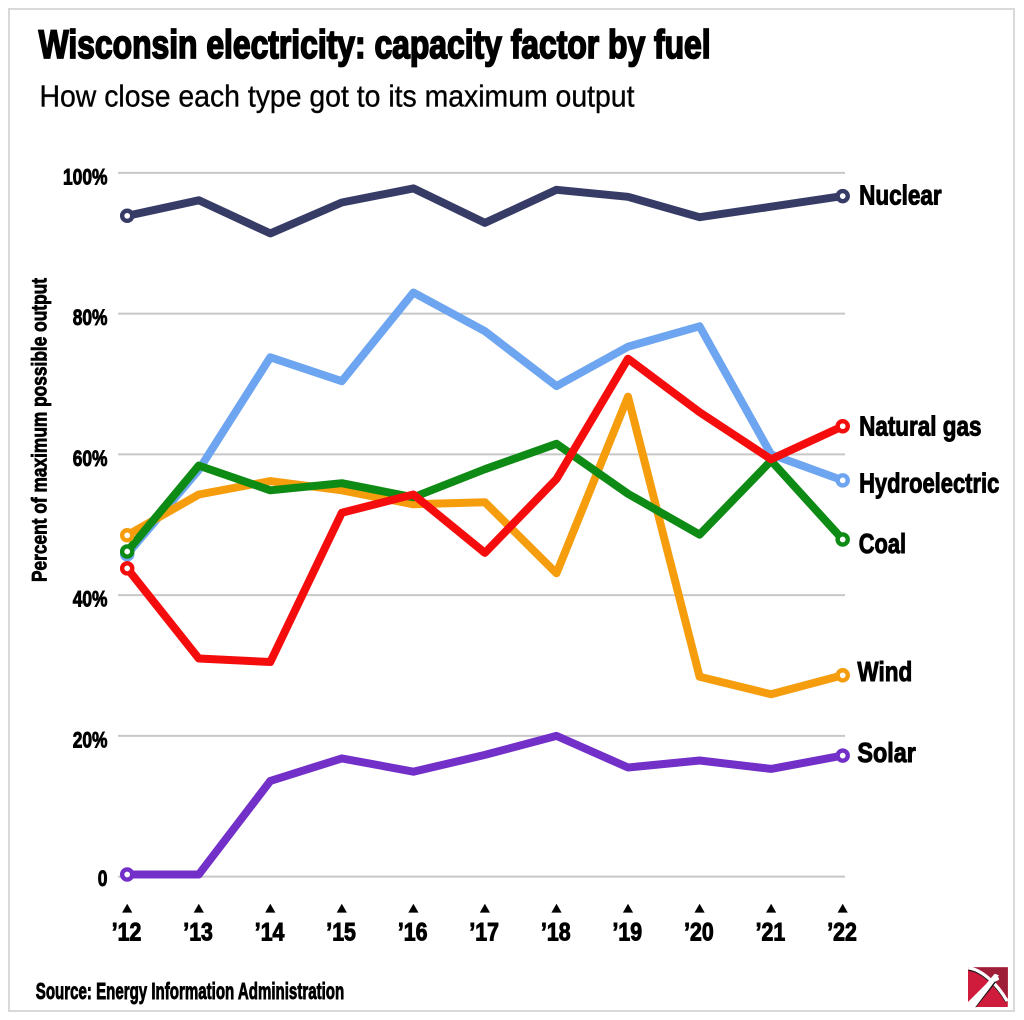 This screenshot has height=1020, width=1024. I want to click on svg-text: Solar, so click(886, 752).